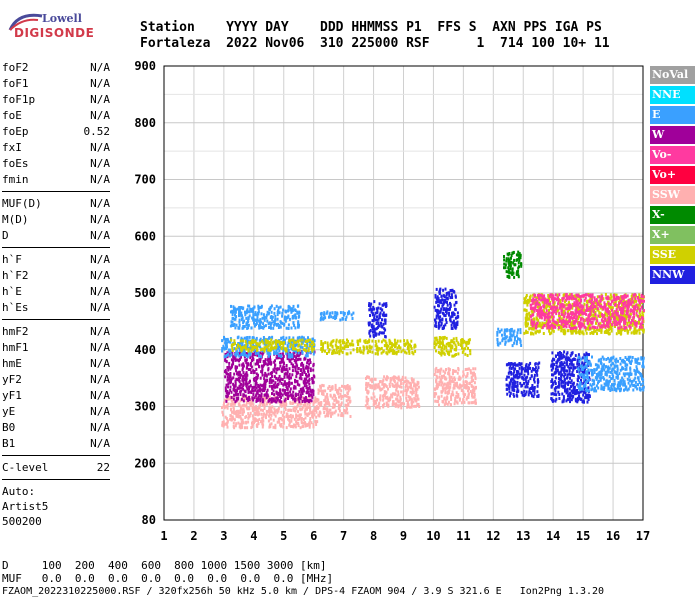  Describe the element at coordinates (56, 348) in the screenshot. I see `param-row-hmf1: hmF1 N/A` at that location.